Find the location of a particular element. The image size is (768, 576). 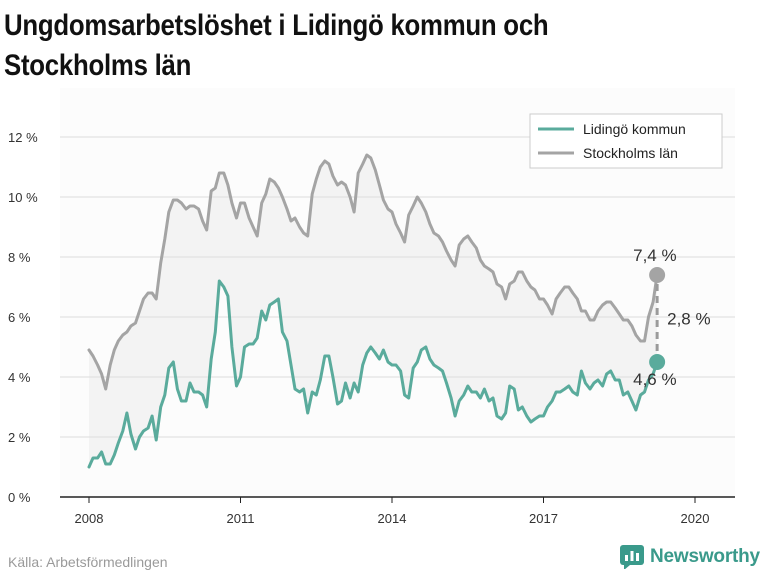

y-tick-label: 12 % is located at coordinates (23, 137).